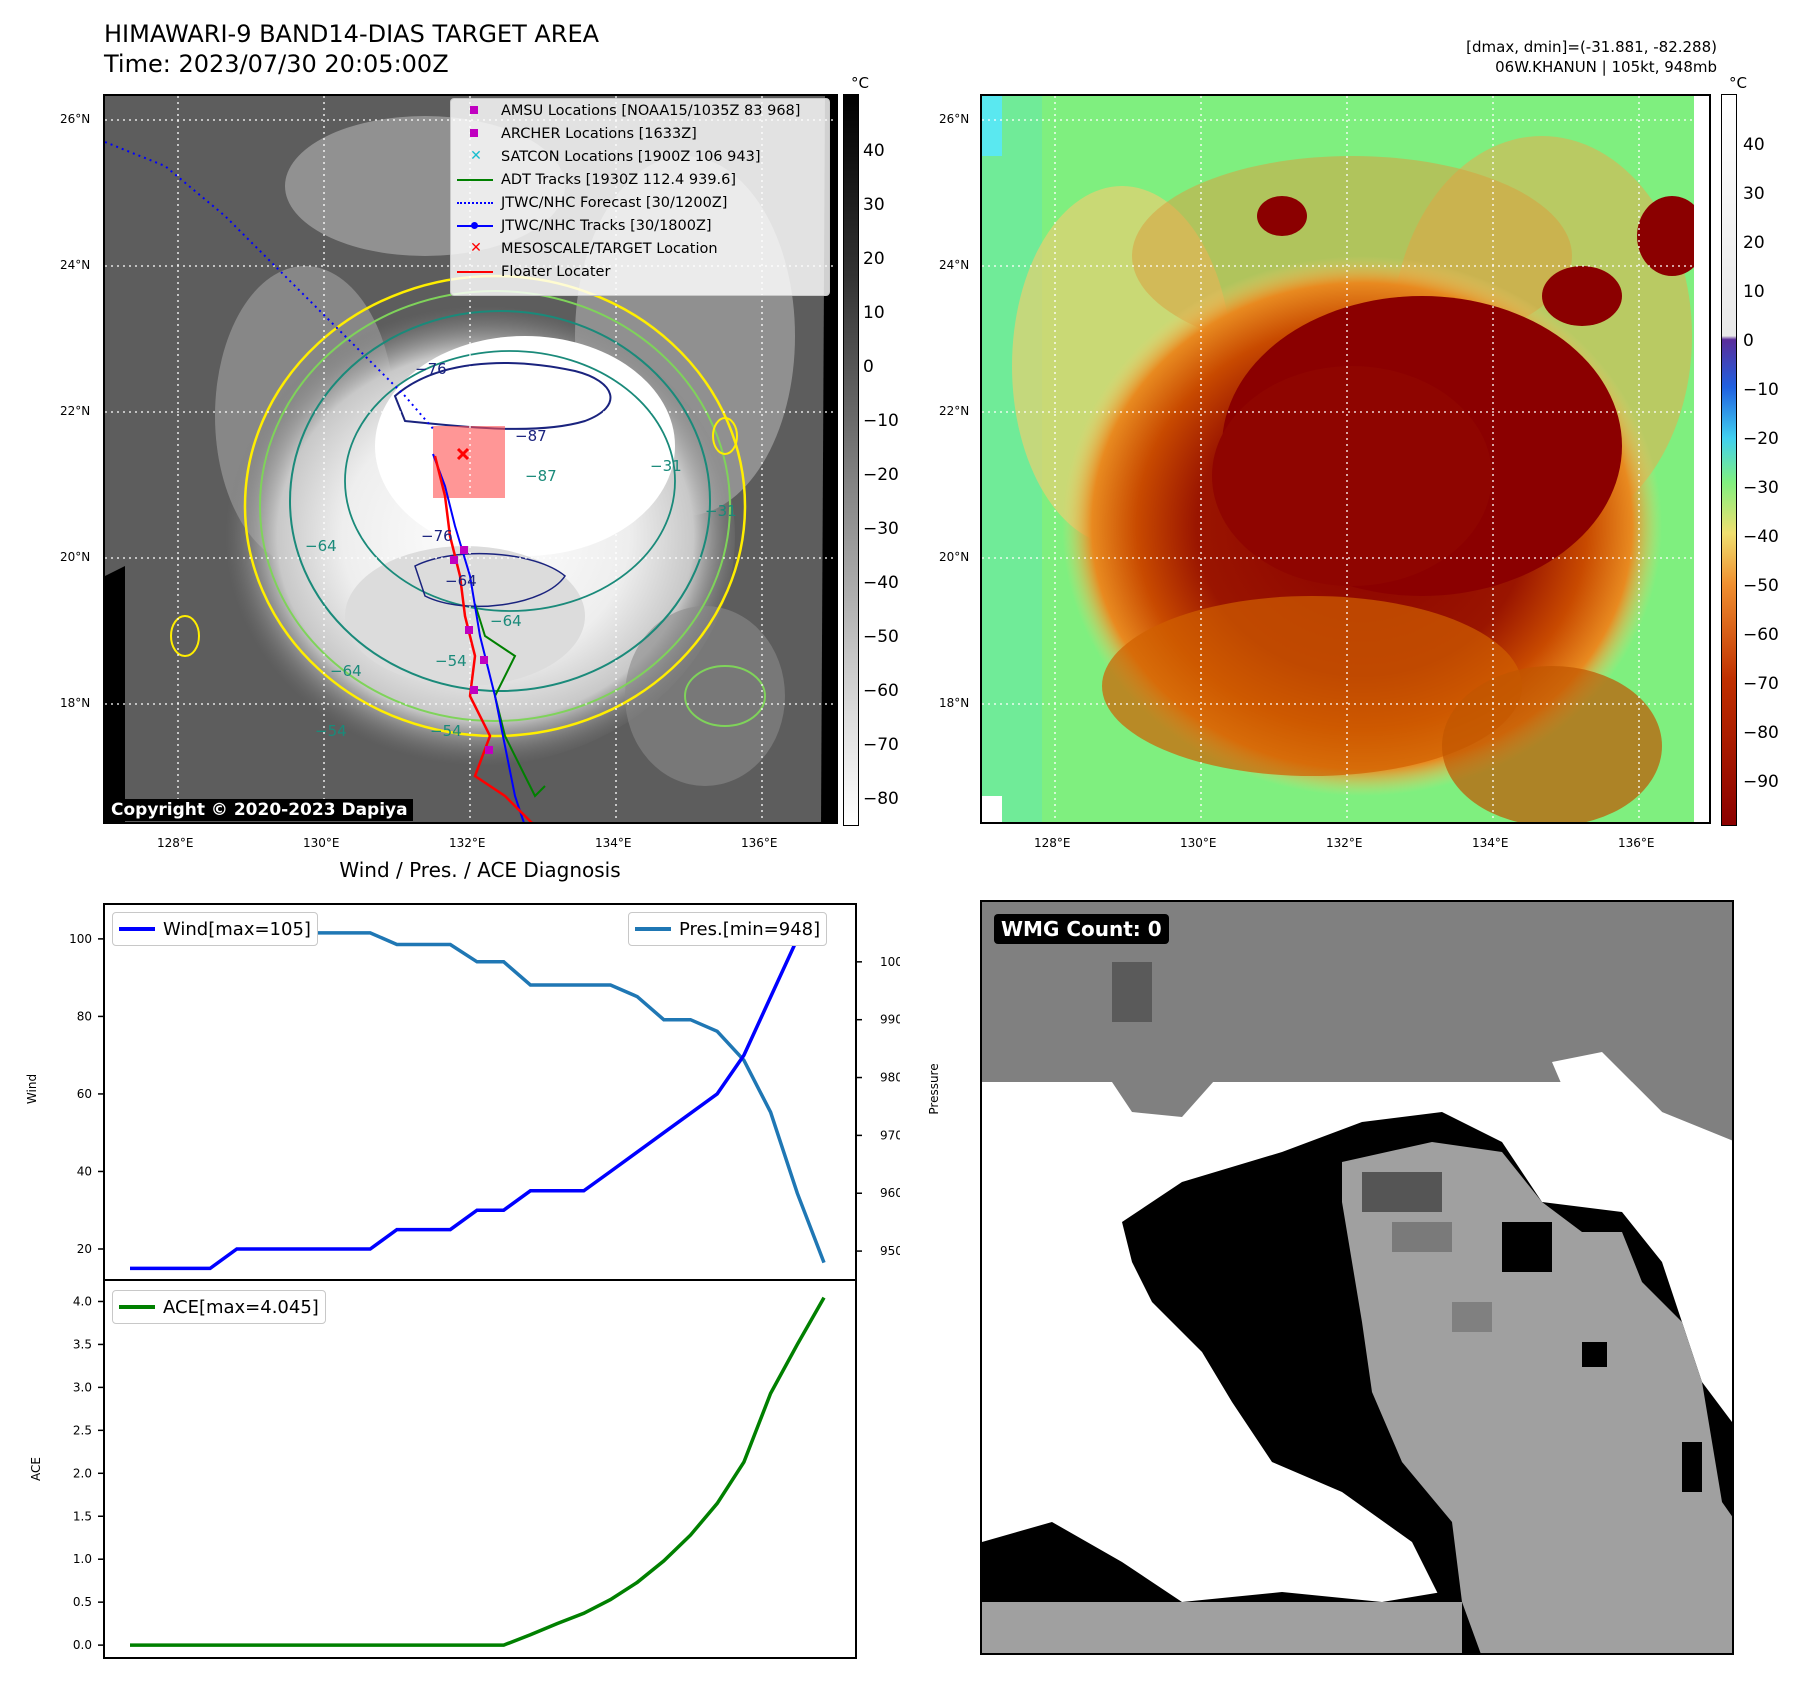  I want to click on lon-label: 136°E, so click(1636, 843).